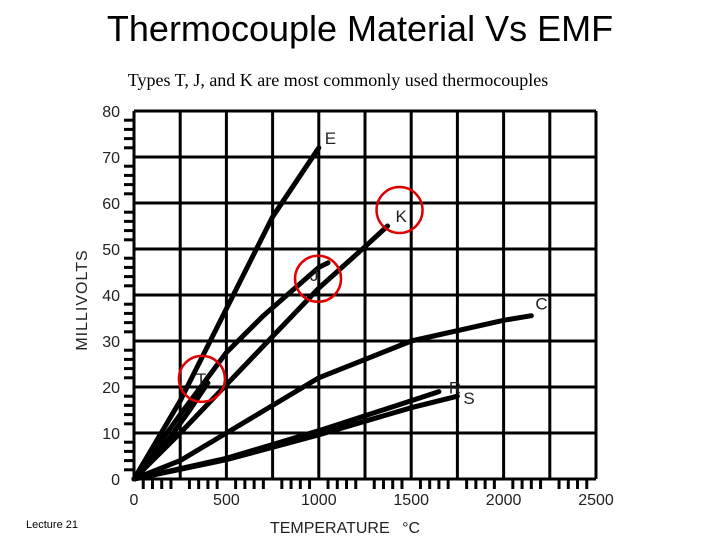 The image size is (720, 540). I want to click on y-tick-label: 40, so click(111, 296).